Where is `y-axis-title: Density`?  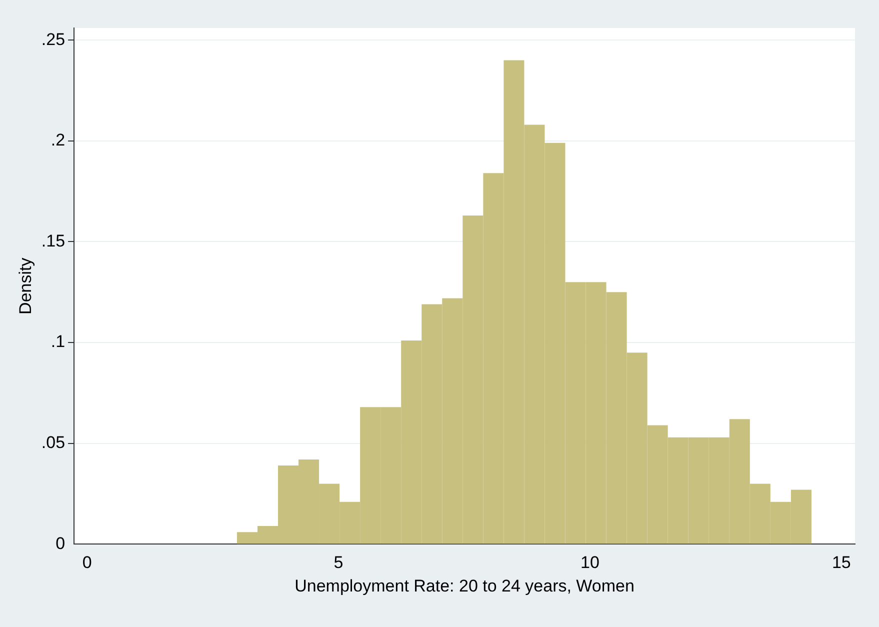
y-axis-title: Density is located at coordinates (25, 285).